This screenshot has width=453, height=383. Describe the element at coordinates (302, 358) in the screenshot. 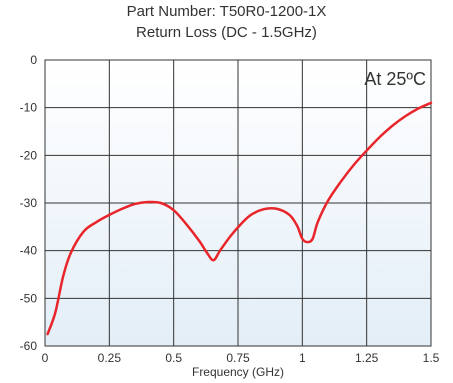

I see `x-tick-label: 1` at that location.